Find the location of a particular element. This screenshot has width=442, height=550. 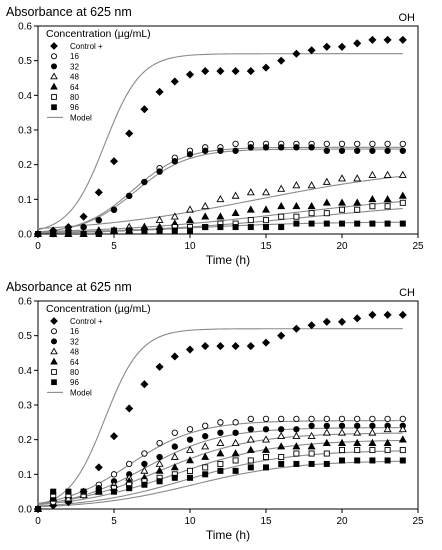

y-tick-label: 0.2 is located at coordinates (25, 440).